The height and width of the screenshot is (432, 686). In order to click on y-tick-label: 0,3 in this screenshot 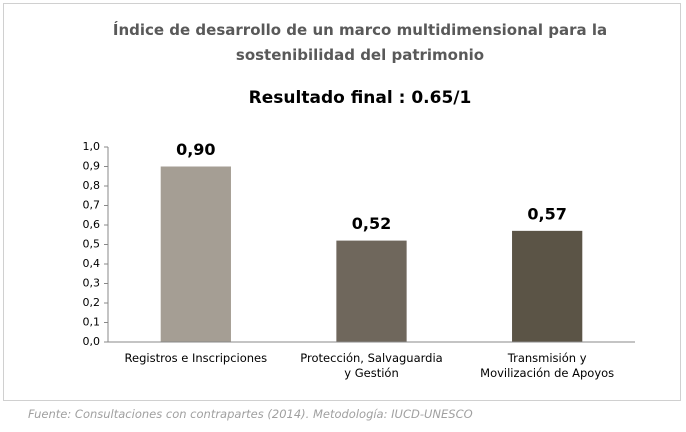, I will do `click(92, 283)`.